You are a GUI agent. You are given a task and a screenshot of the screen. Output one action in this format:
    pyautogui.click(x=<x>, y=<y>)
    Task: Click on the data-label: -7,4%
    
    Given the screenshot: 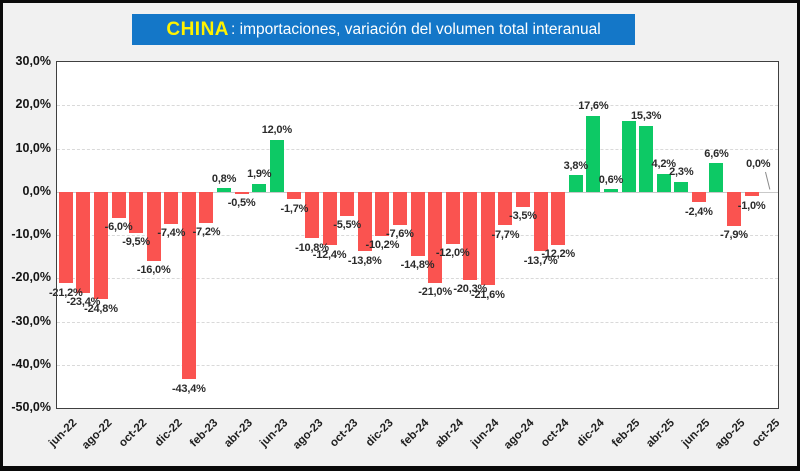 What is the action you would take?
    pyautogui.click(x=171, y=233)
    